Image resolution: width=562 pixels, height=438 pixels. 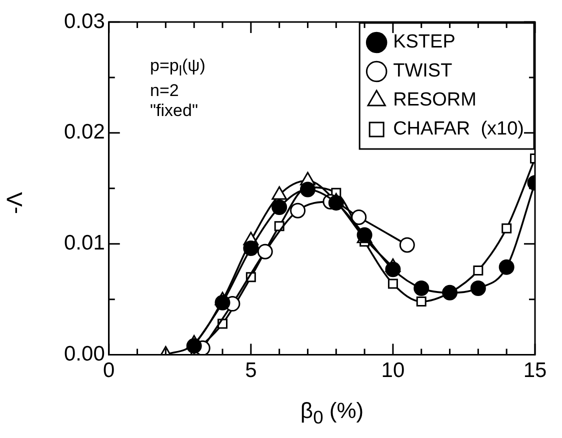 I want to click on legend-label: TWIST, so click(x=423, y=71).